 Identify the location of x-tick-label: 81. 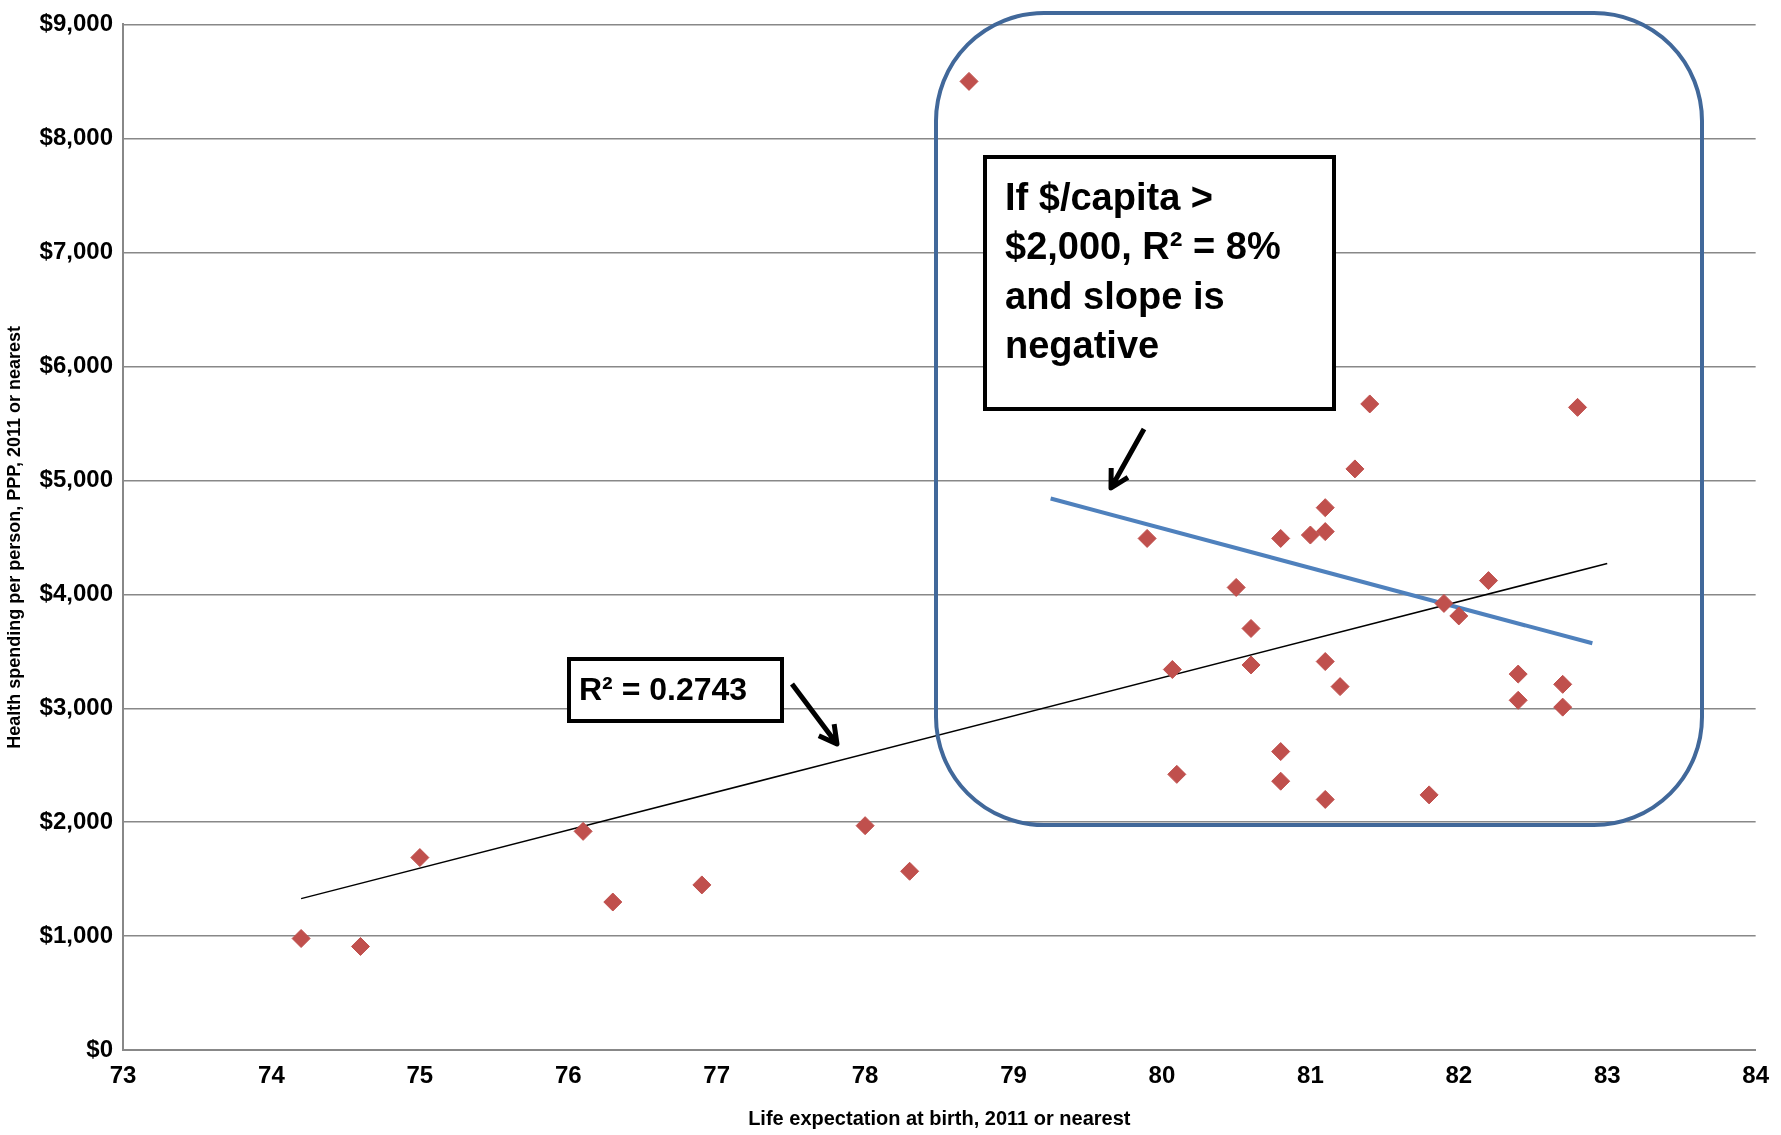
(1310, 1075).